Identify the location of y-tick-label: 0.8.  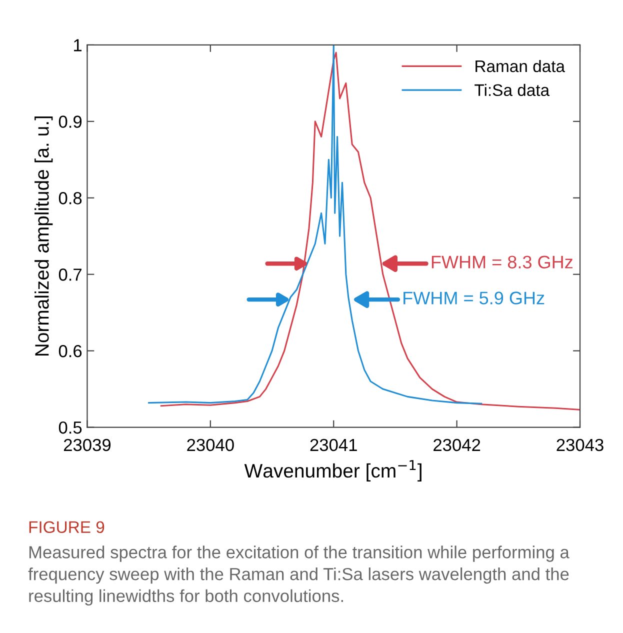
(70, 198).